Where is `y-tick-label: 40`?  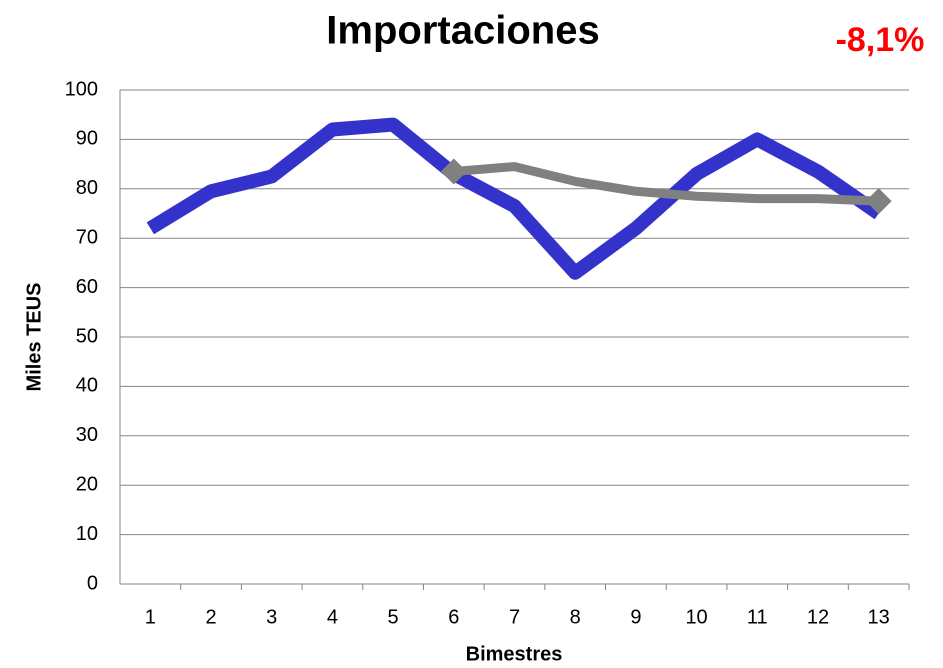 y-tick-label: 40 is located at coordinates (87, 386).